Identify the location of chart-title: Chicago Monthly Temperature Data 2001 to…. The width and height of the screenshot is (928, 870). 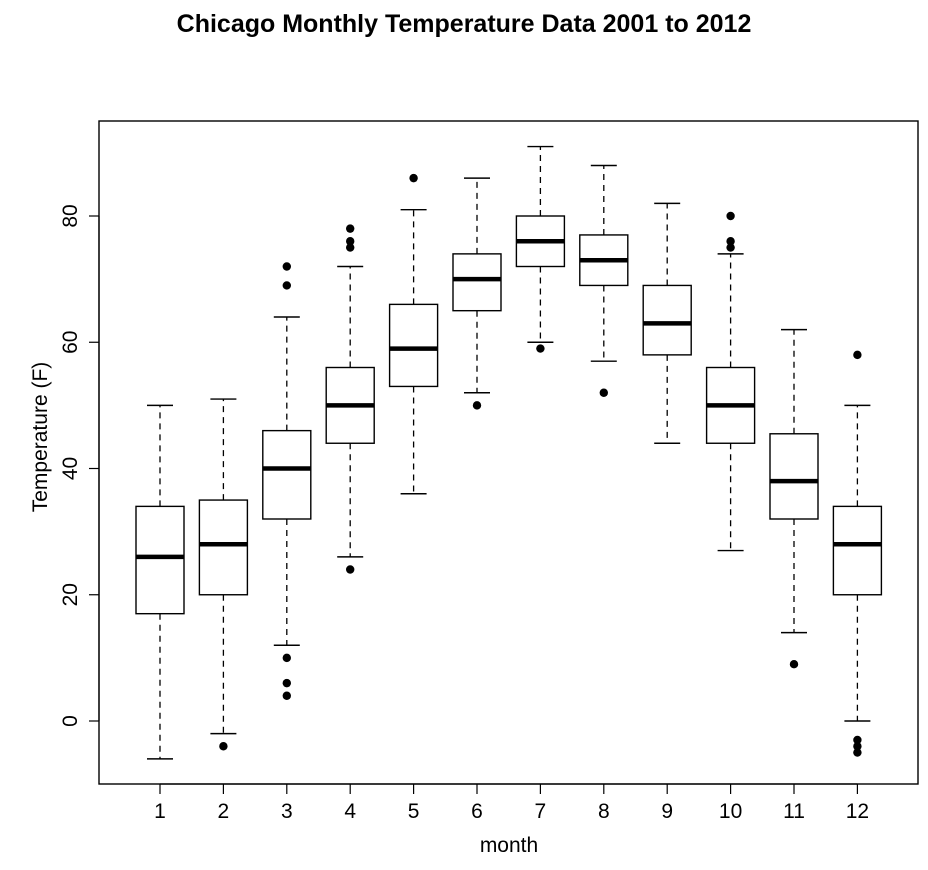
(464, 24).